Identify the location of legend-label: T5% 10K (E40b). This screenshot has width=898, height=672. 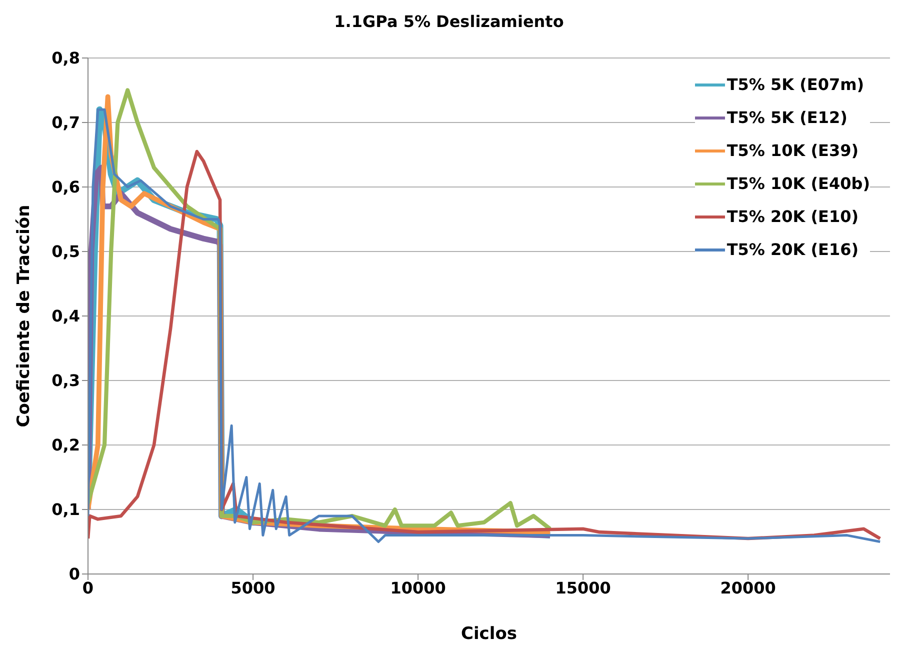
(798, 183).